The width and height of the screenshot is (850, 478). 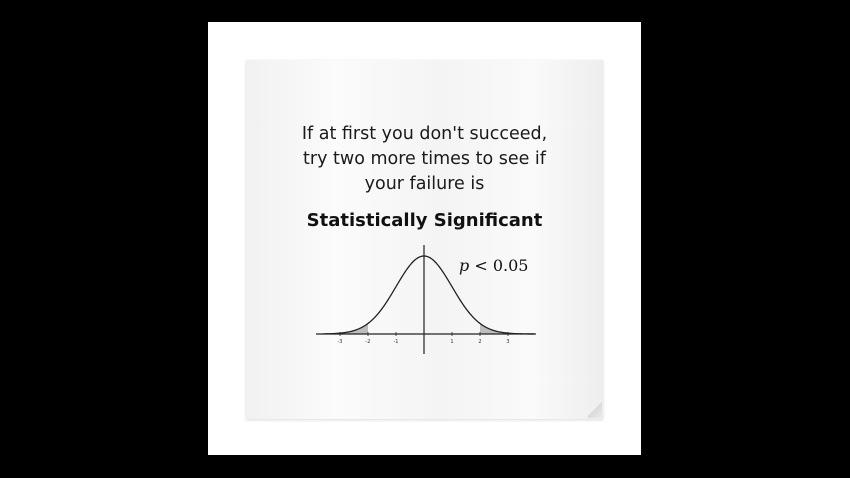 I want to click on quote-line-2: try two more times to see if, so click(x=424, y=159).